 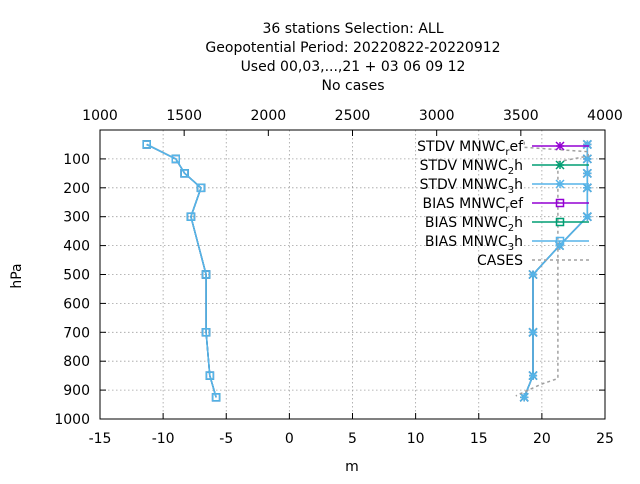 I want to click on legend-label: BIAS MNWC2h, so click(x=474, y=224).